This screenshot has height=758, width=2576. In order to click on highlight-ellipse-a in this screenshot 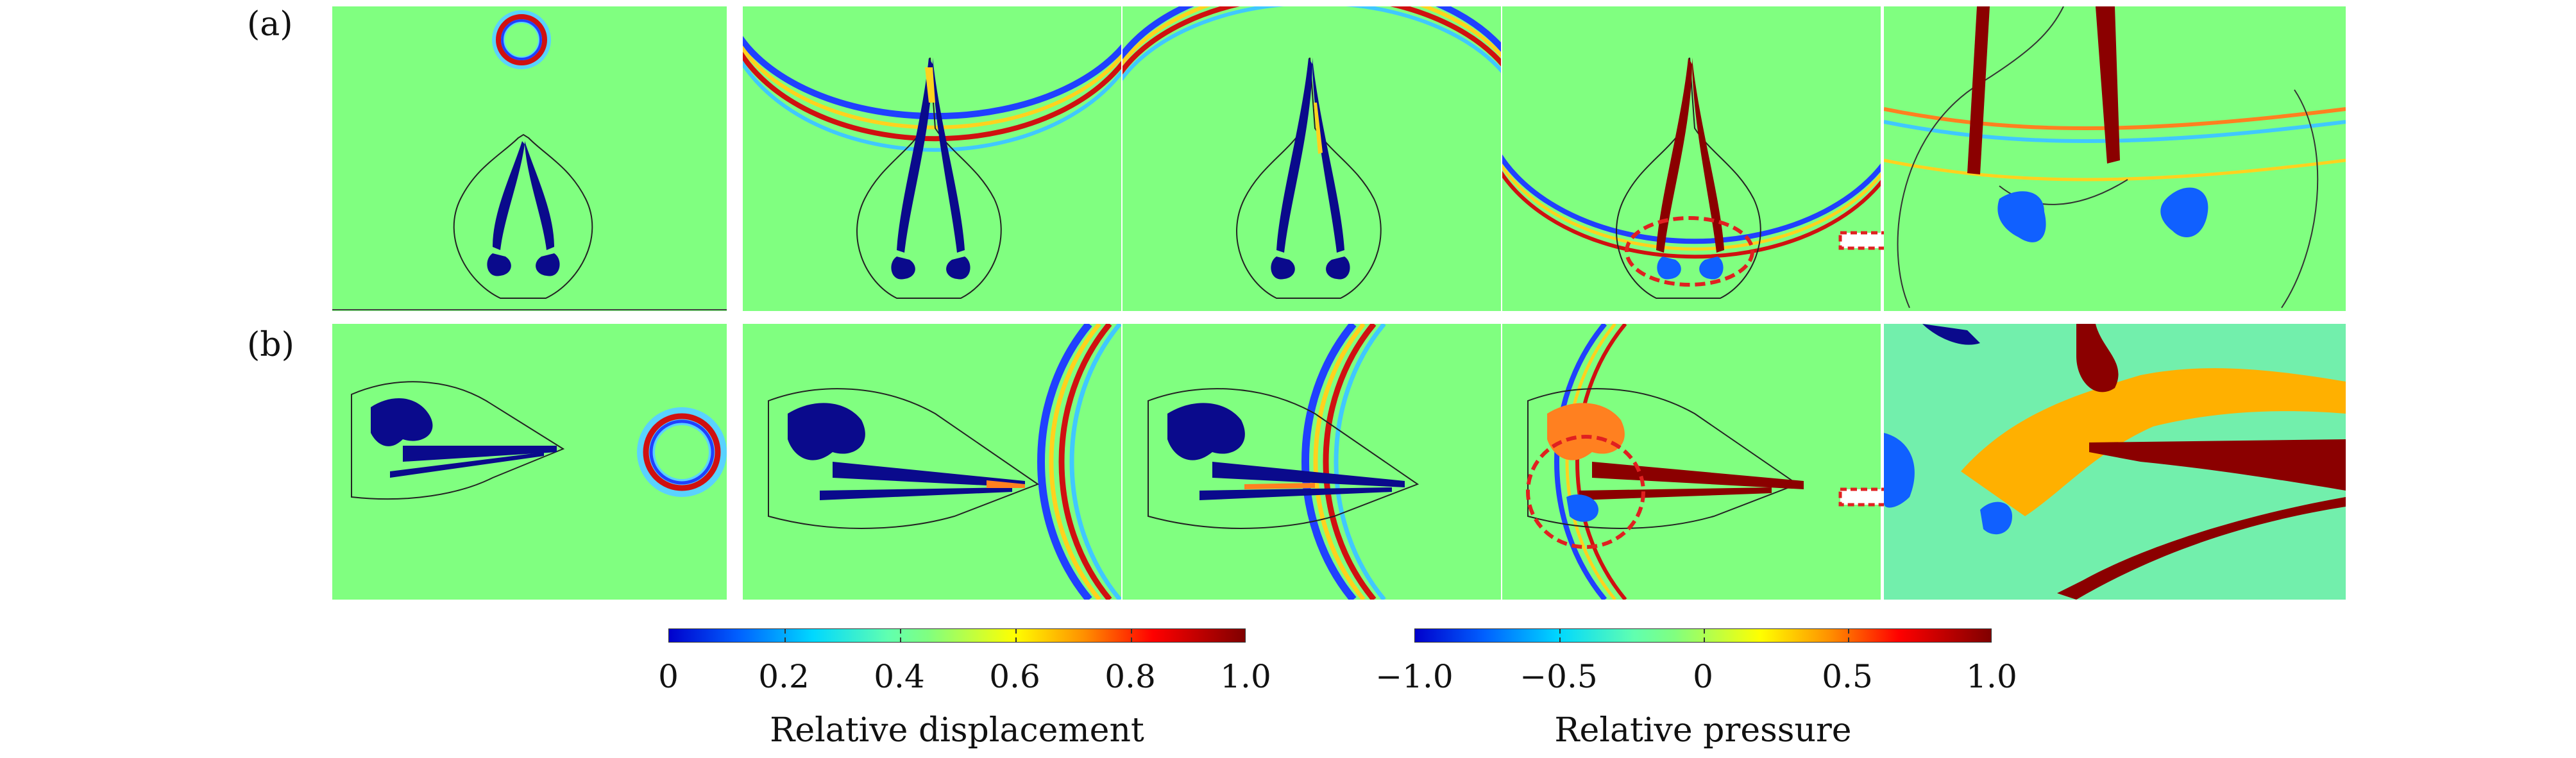, I will do `click(1689, 251)`.